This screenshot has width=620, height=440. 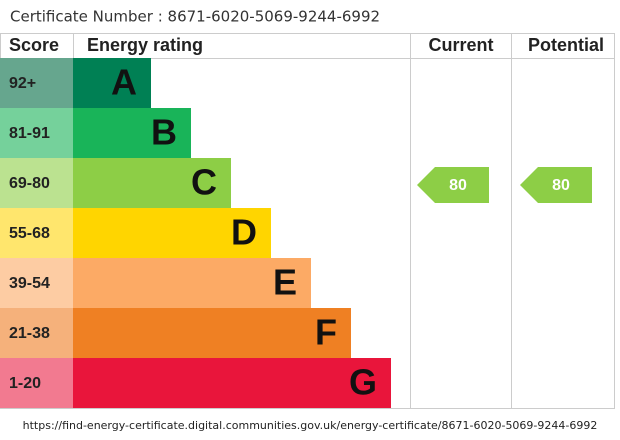 I want to click on header-score: Score, so click(x=34, y=45).